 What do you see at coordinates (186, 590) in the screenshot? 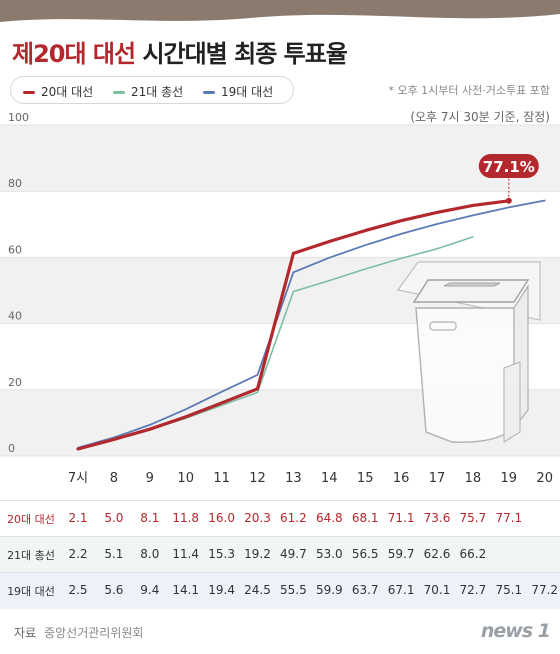
I see `table-cell: 14.1` at bounding box center [186, 590].